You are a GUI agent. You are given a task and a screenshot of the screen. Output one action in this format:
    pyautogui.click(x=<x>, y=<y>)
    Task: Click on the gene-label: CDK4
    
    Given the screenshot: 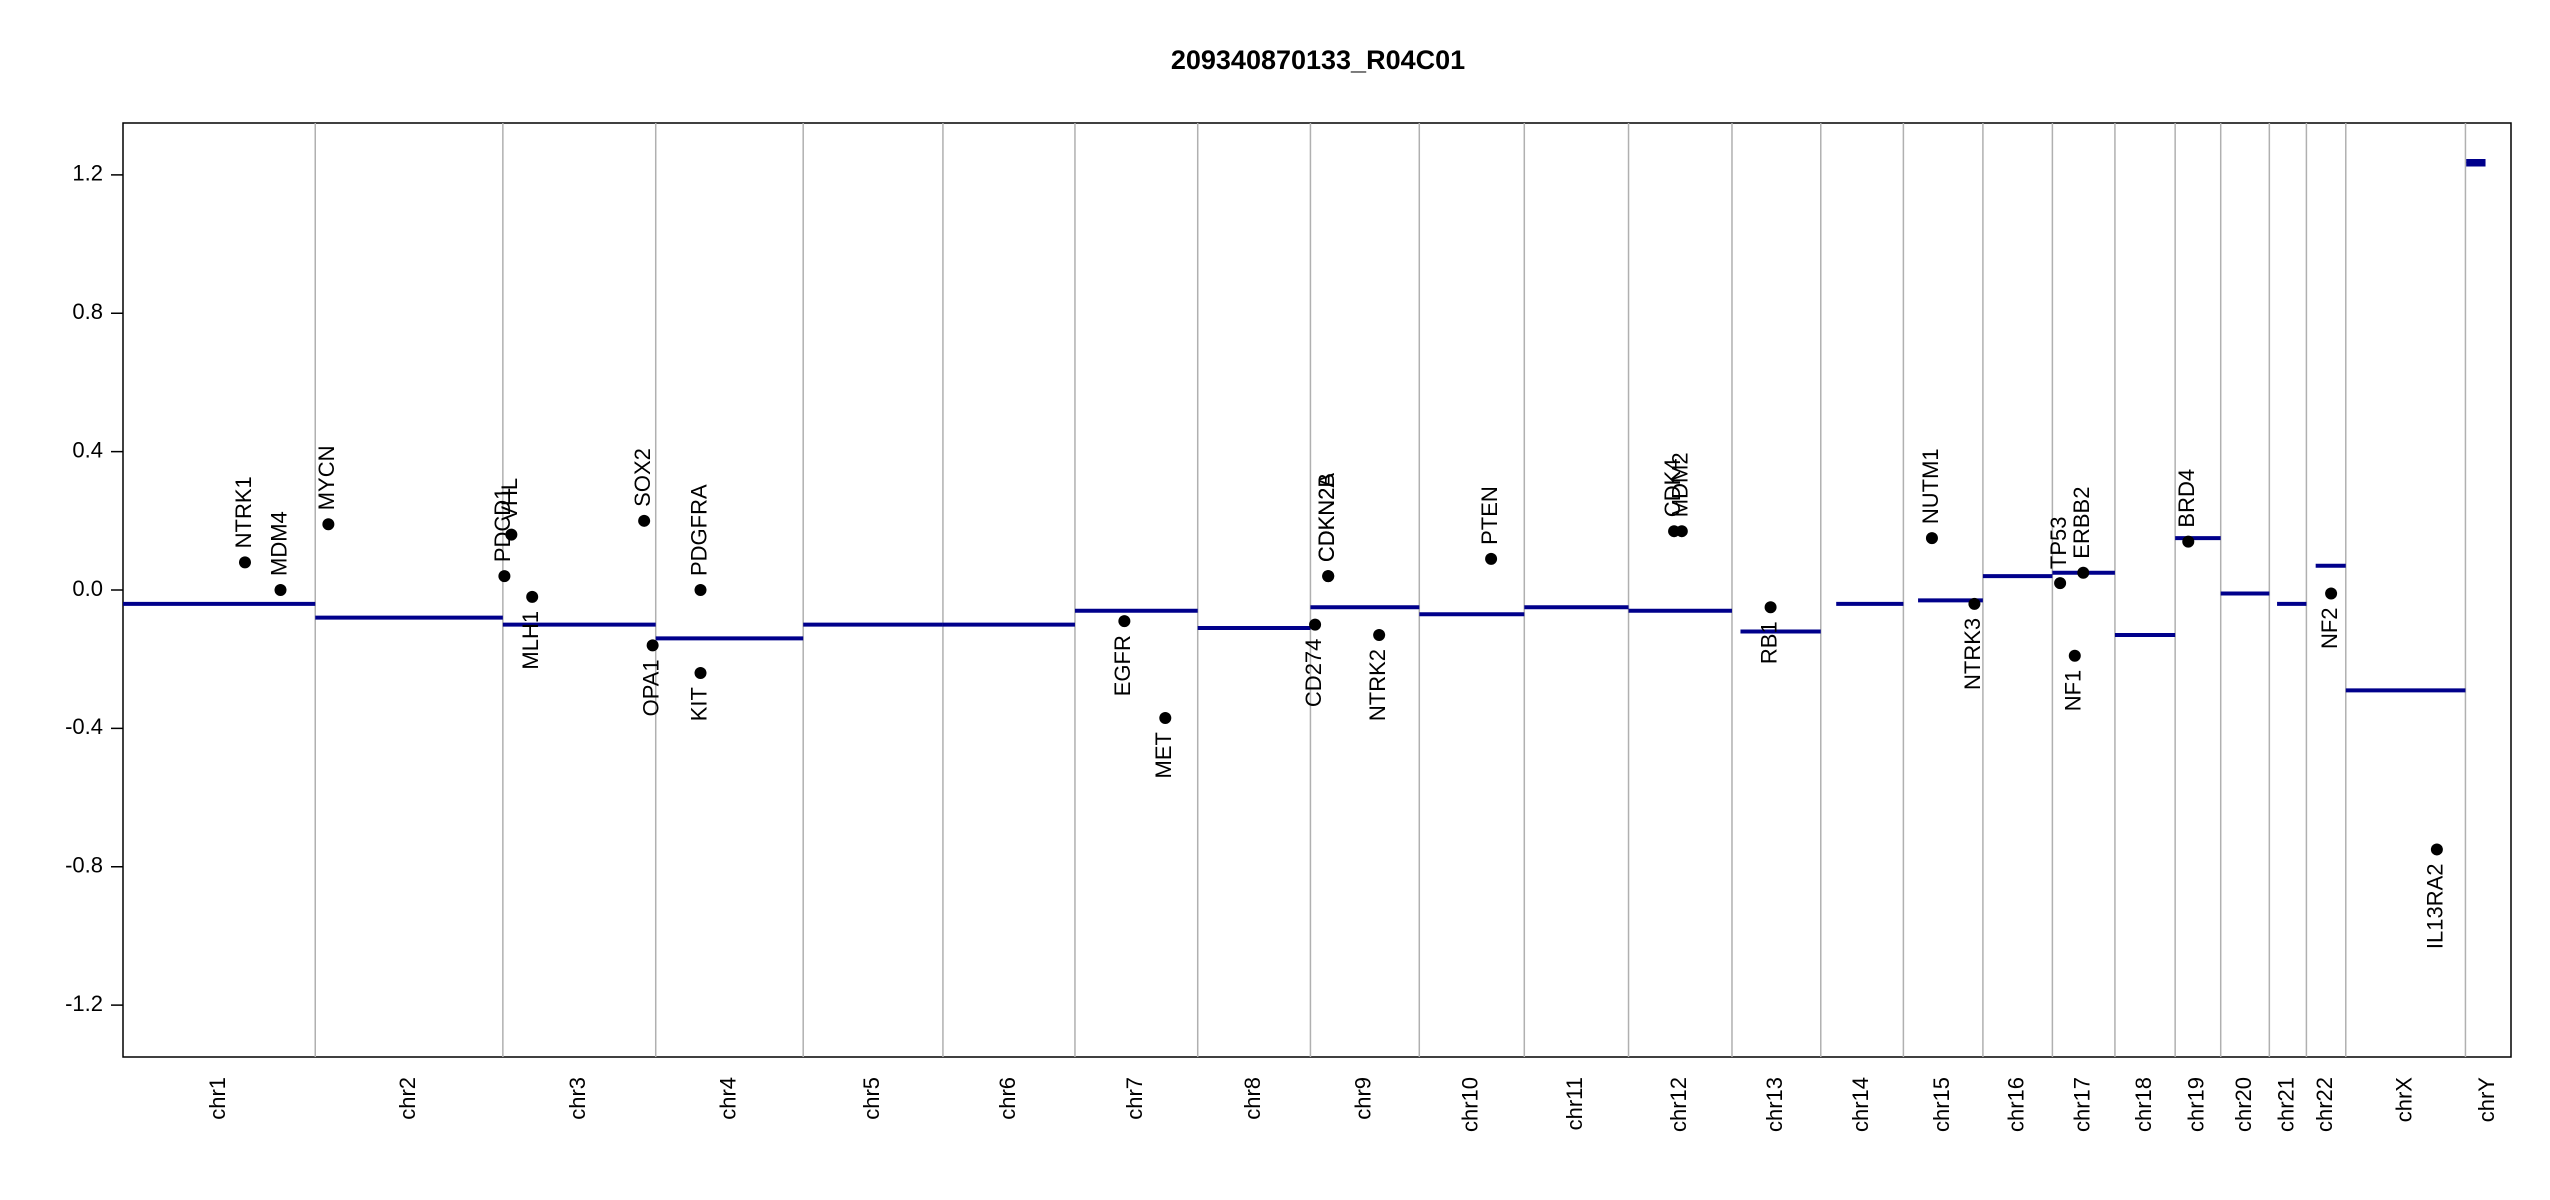 What is the action you would take?
    pyautogui.click(x=1672, y=488)
    